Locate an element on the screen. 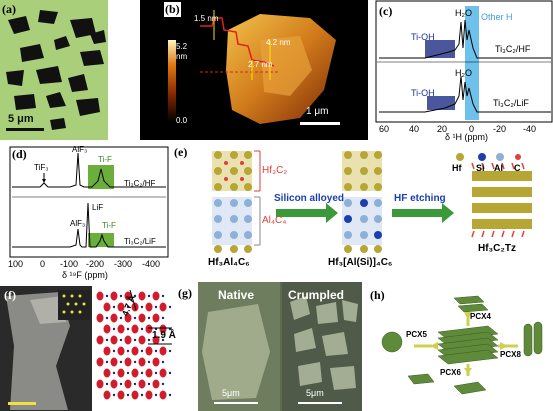  panel-e-label: (e) is located at coordinates (181, 152).